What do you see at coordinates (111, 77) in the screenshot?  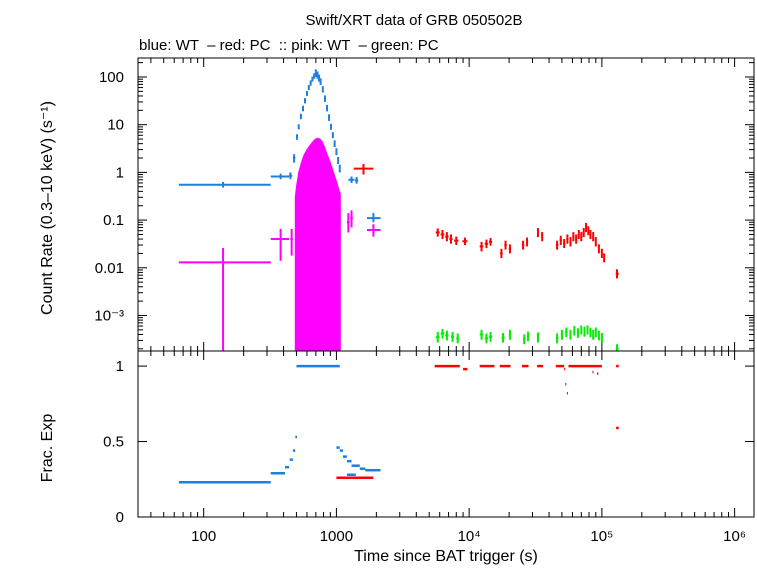 I see `top-y-tick-label: 100` at bounding box center [111, 77].